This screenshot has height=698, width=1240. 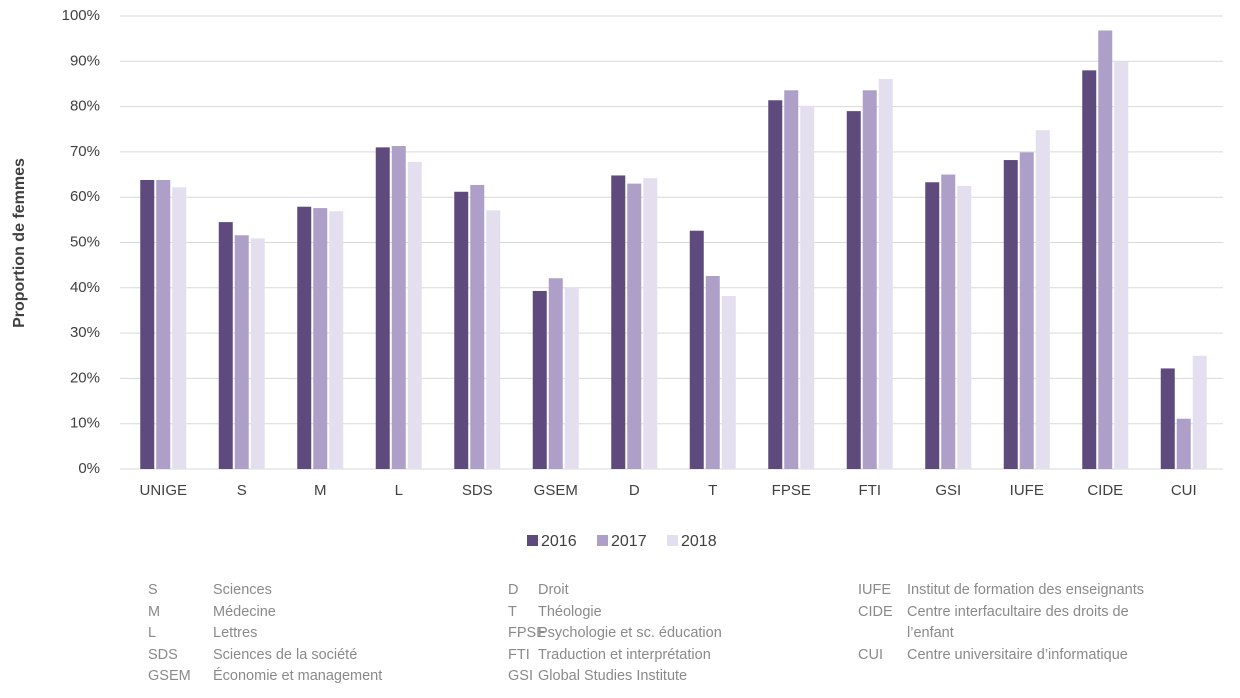 I want to click on glossary-name: Traduction et interprétation, so click(x=624, y=654).